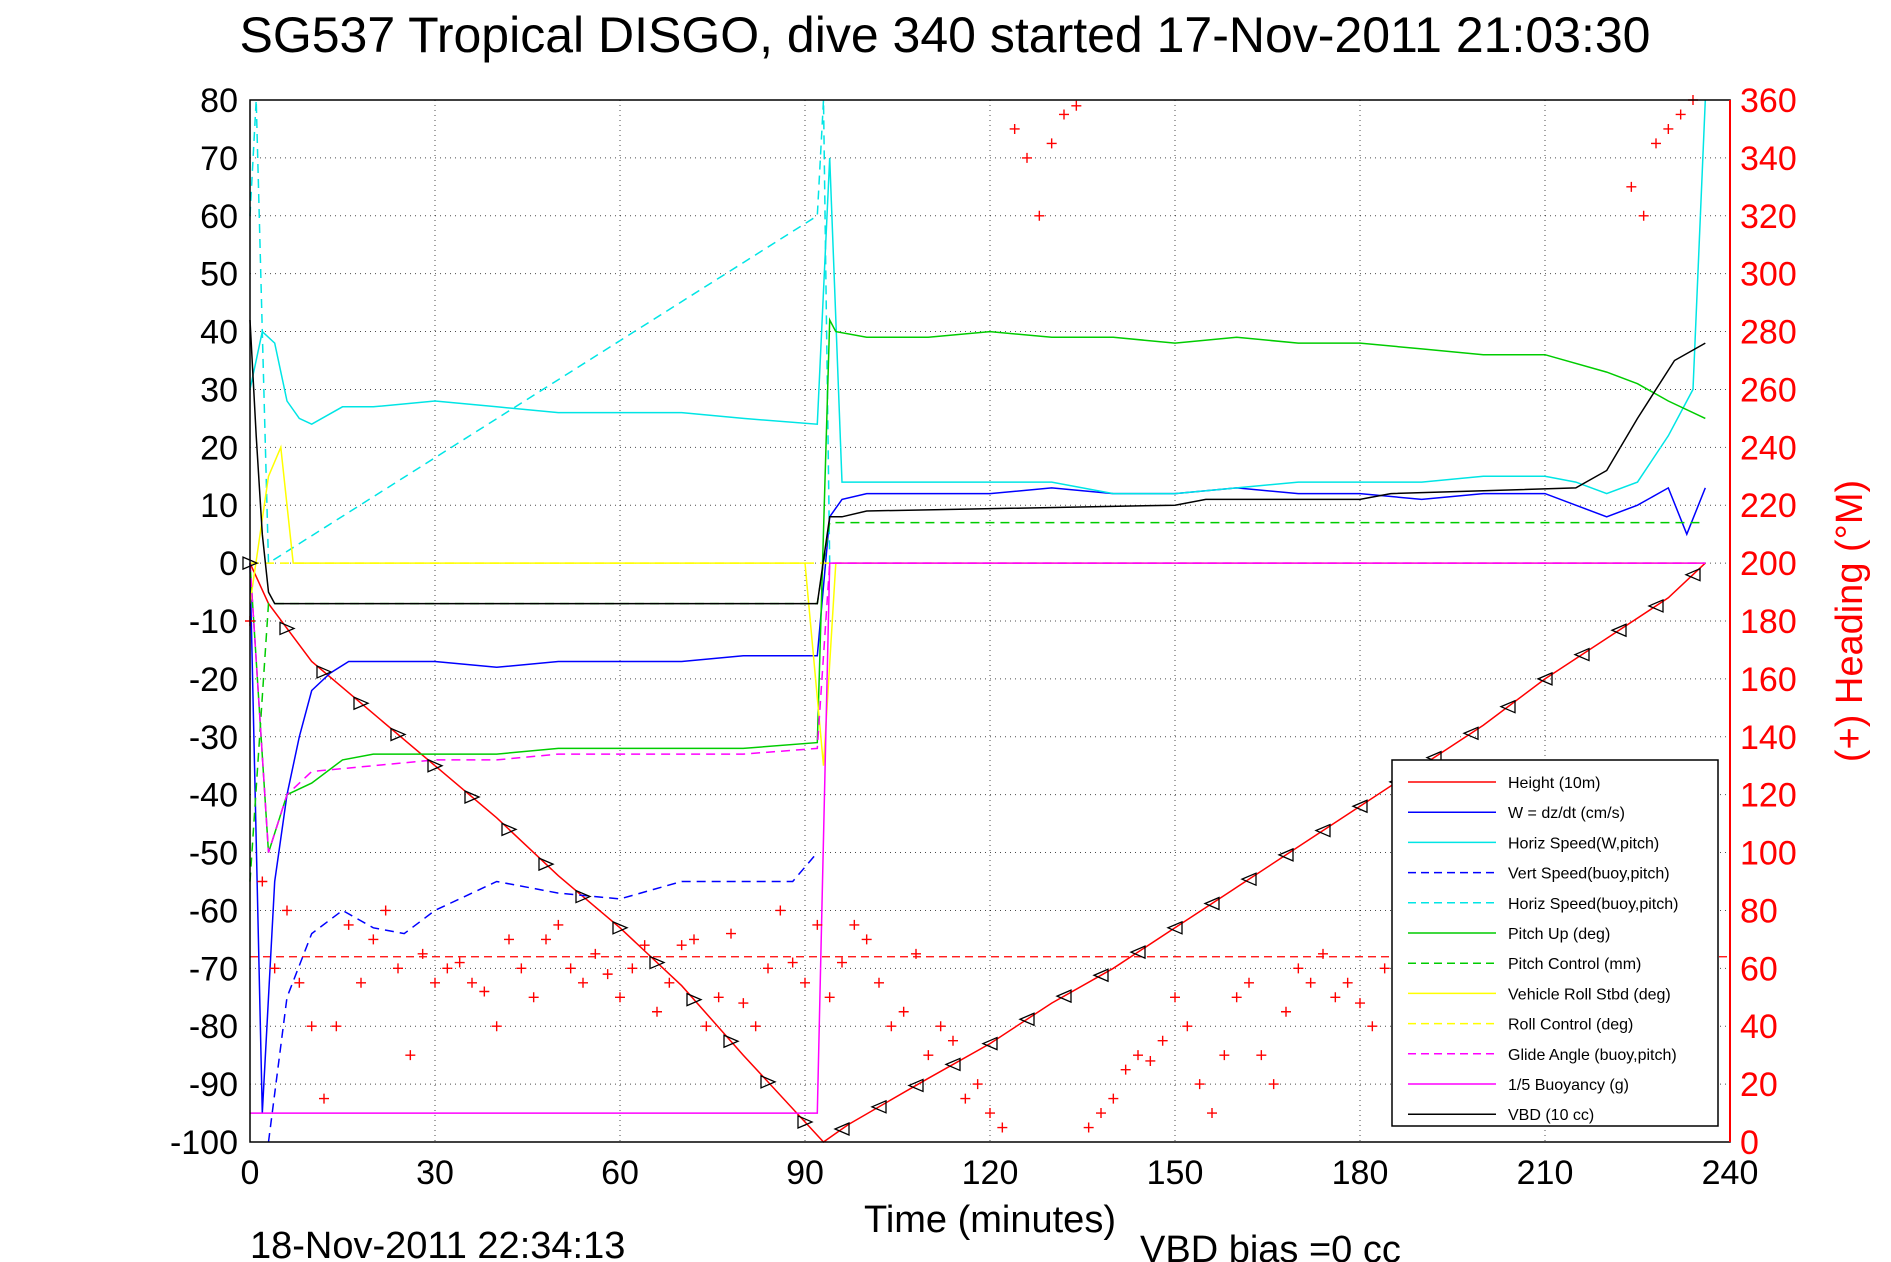  What do you see at coordinates (1768, 333) in the screenshot?
I see `y-right-tick-label: 280` at bounding box center [1768, 333].